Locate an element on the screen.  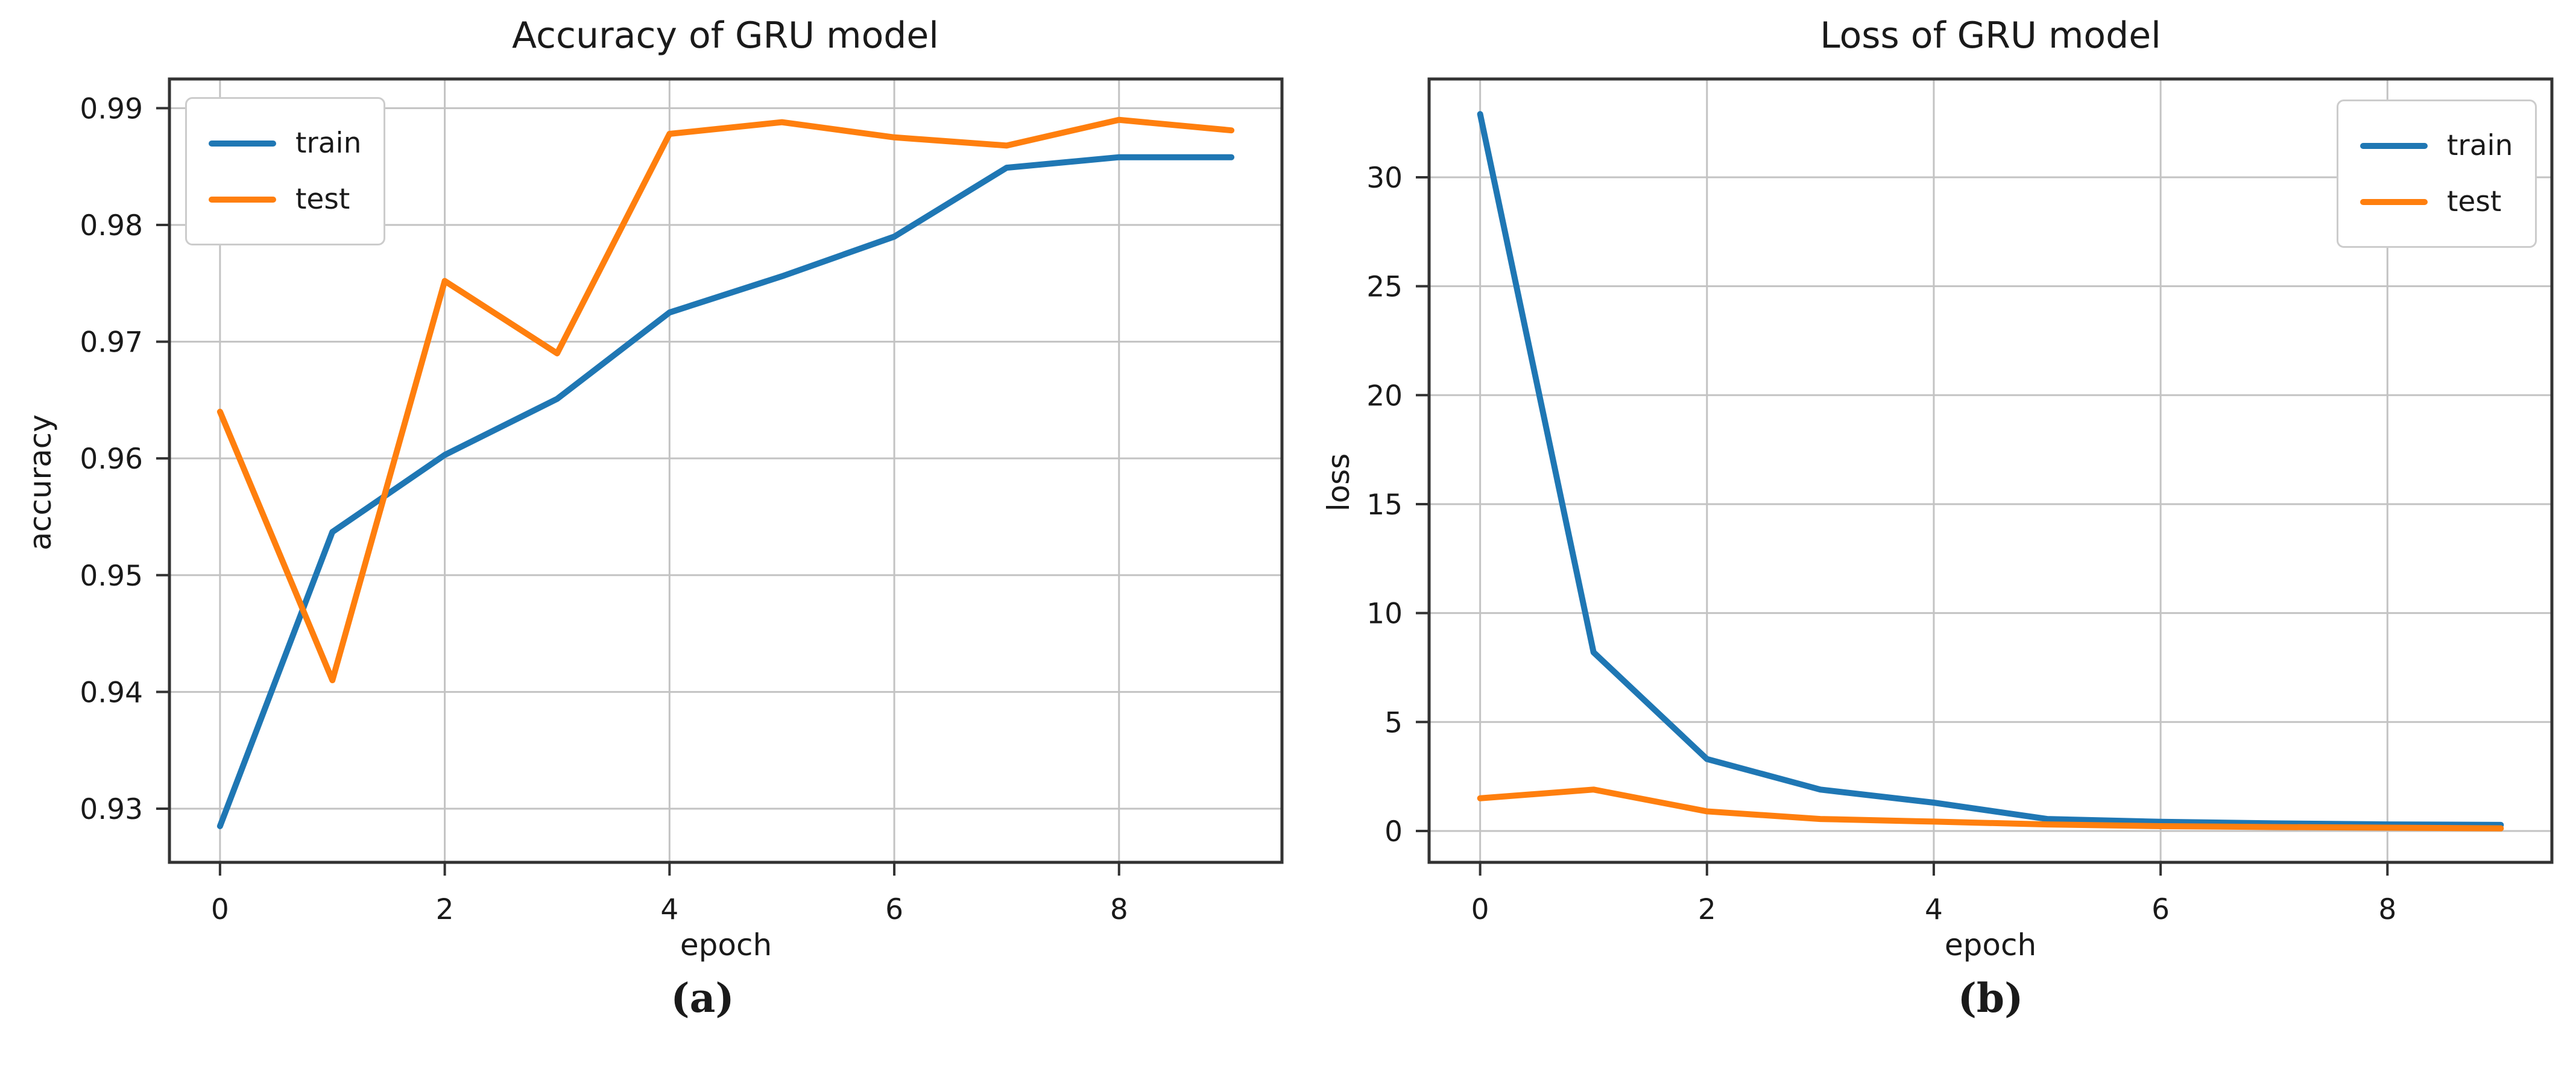
y-tick-label: 15 is located at coordinates (1384, 505).